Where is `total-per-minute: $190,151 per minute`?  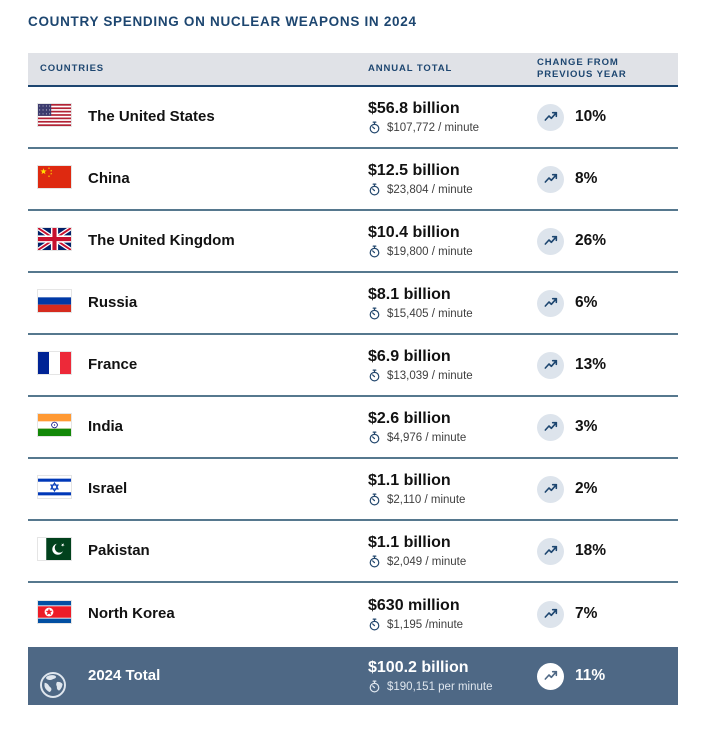 total-per-minute: $190,151 per minute is located at coordinates (452, 686).